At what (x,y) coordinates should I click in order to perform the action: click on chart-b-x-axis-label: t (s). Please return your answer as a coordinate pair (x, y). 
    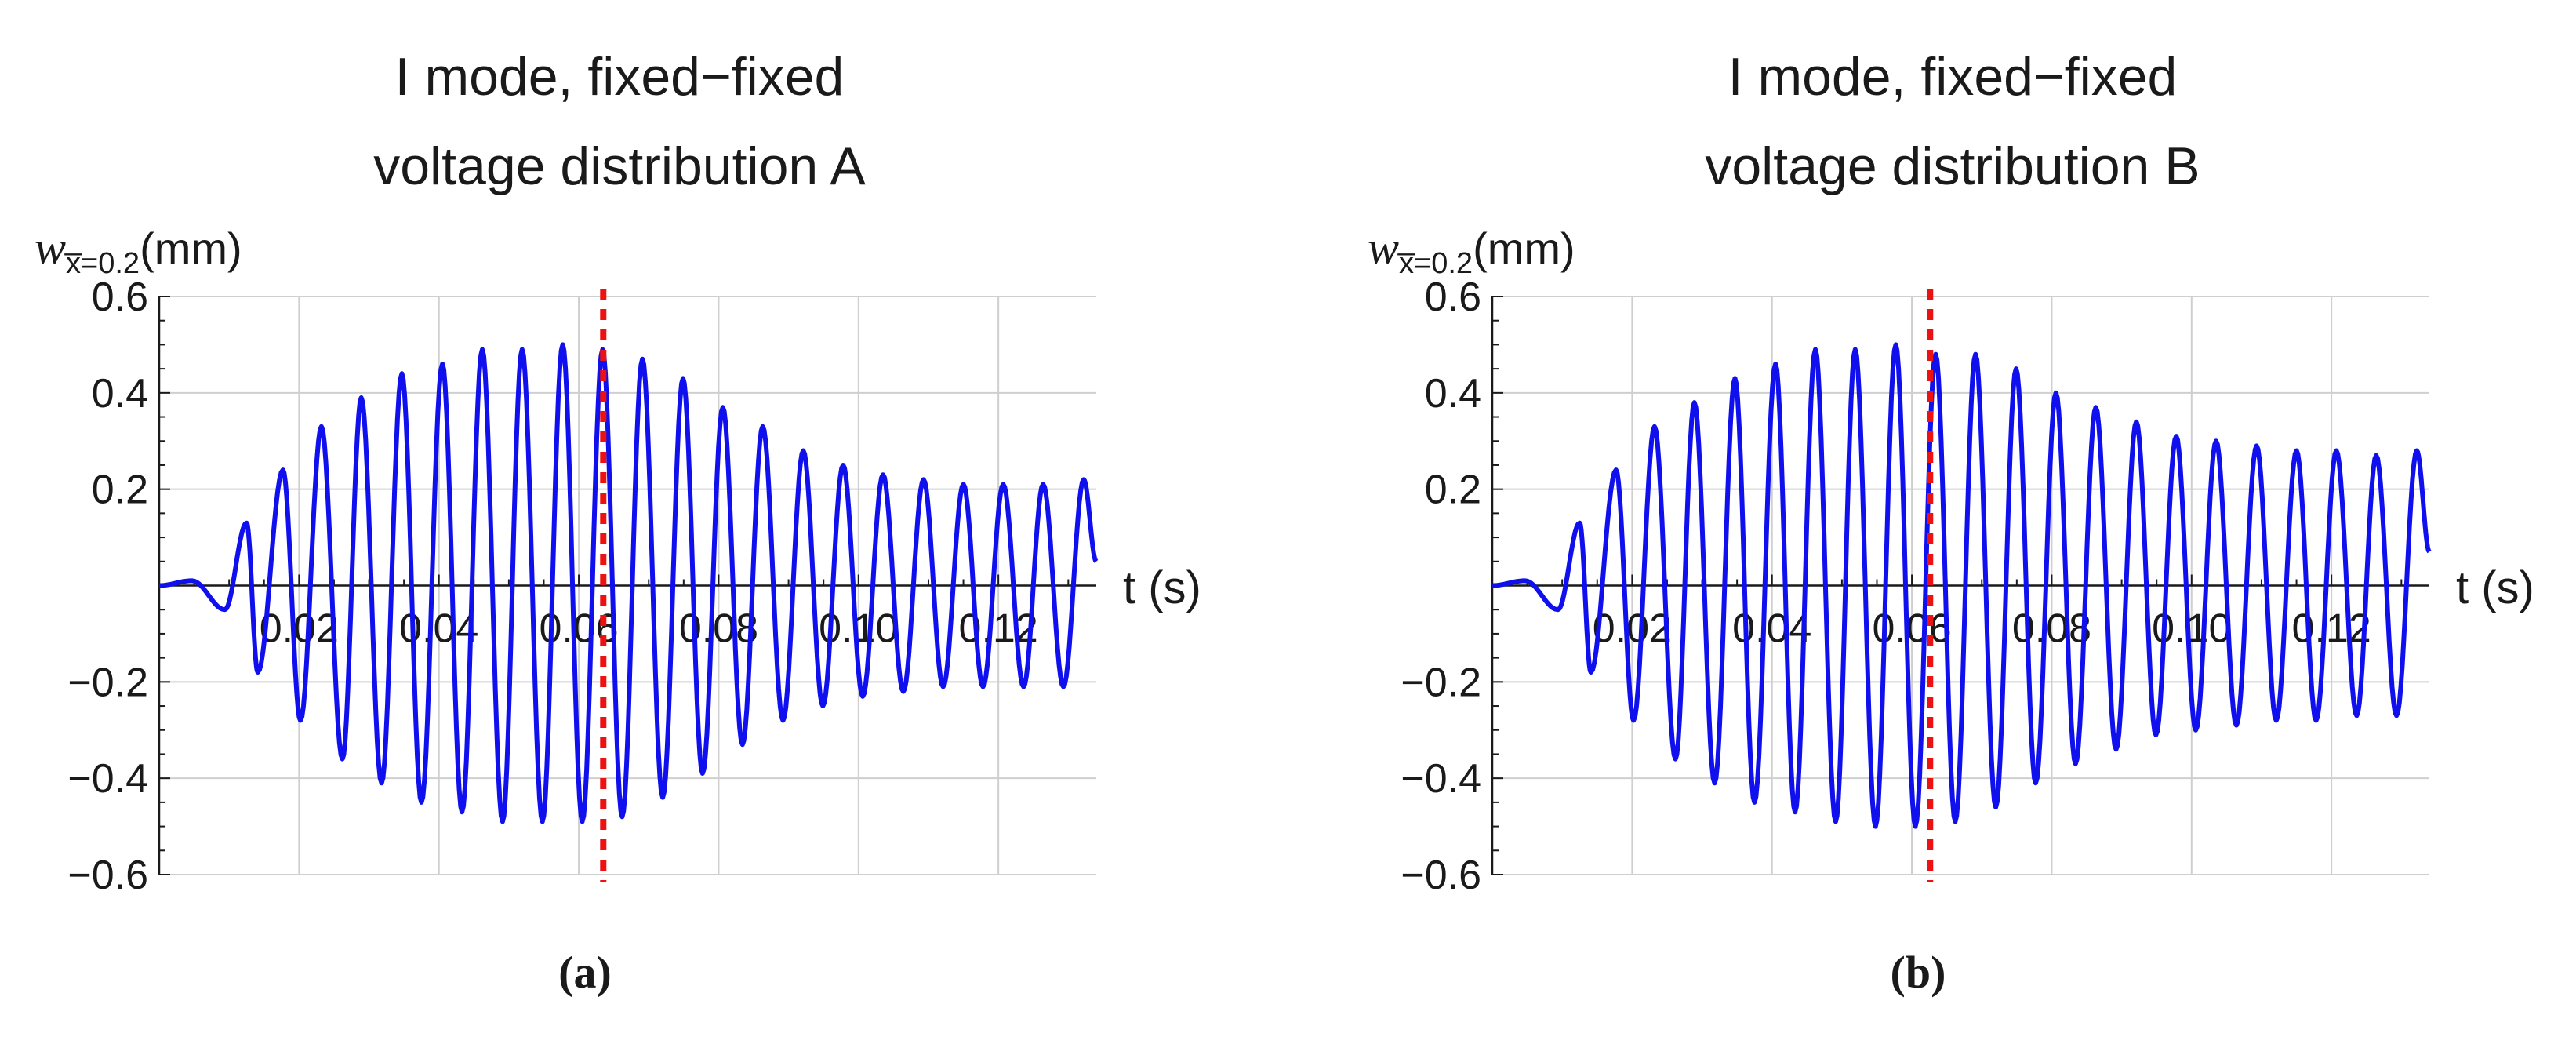
    Looking at the image, I should click on (2495, 587).